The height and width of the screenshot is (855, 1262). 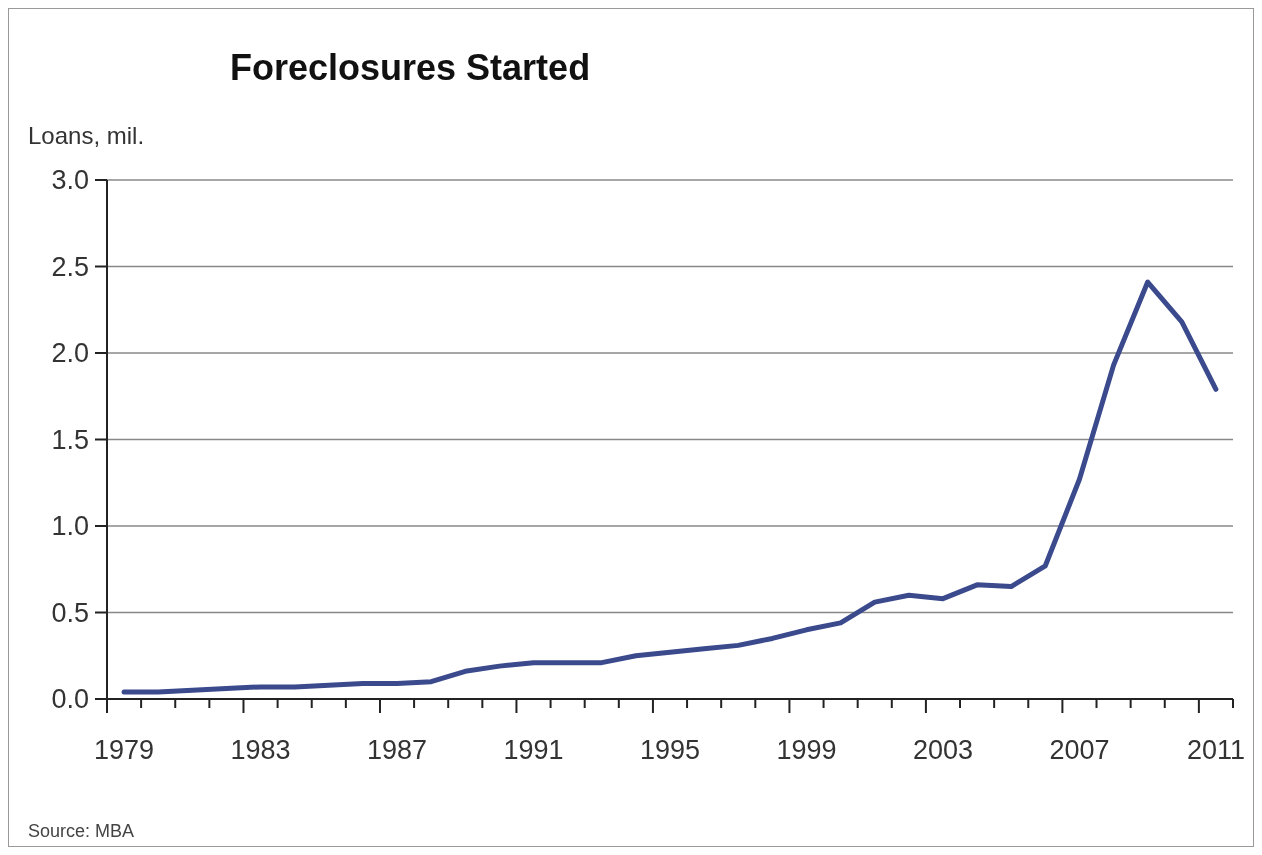 I want to click on source-note: Source: MBA, so click(x=81, y=831).